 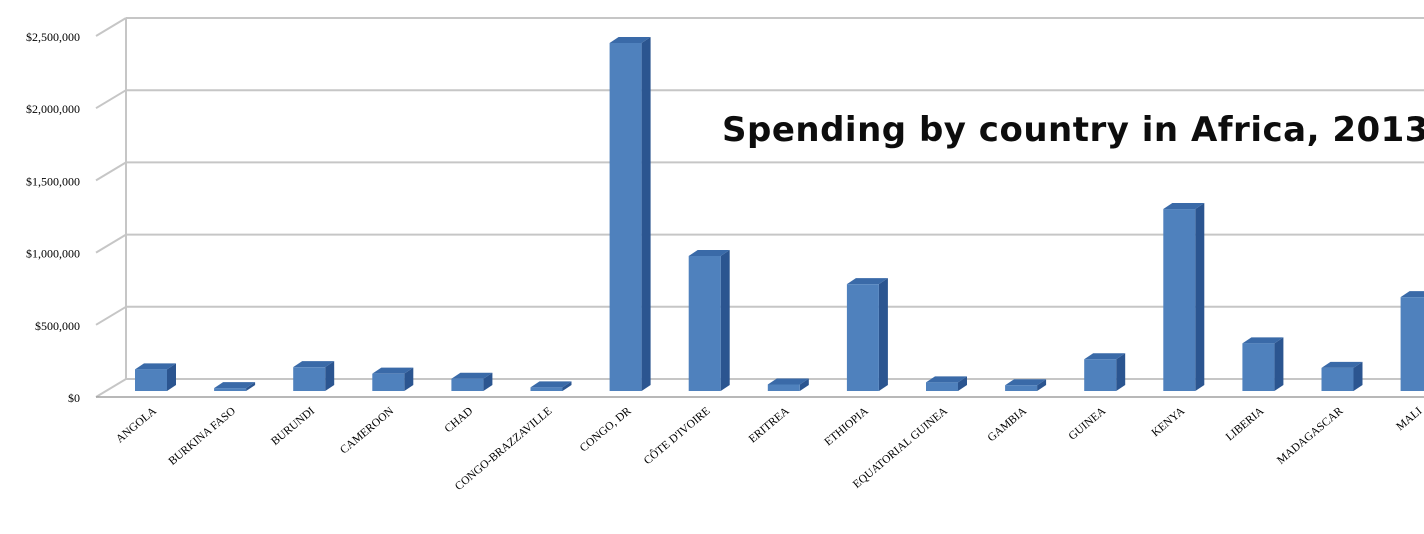 What do you see at coordinates (606, 430) in the screenshot?
I see `x-tick-label: CONGO, DR` at bounding box center [606, 430].